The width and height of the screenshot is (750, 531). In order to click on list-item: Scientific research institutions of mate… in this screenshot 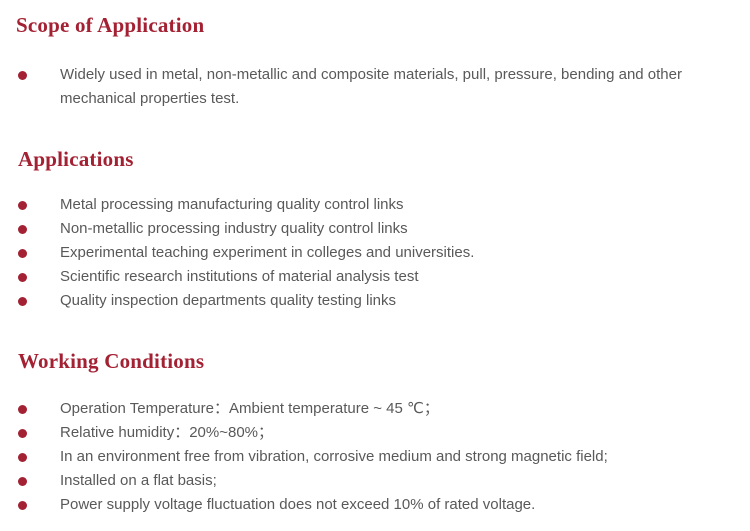, I will do `click(375, 277)`.